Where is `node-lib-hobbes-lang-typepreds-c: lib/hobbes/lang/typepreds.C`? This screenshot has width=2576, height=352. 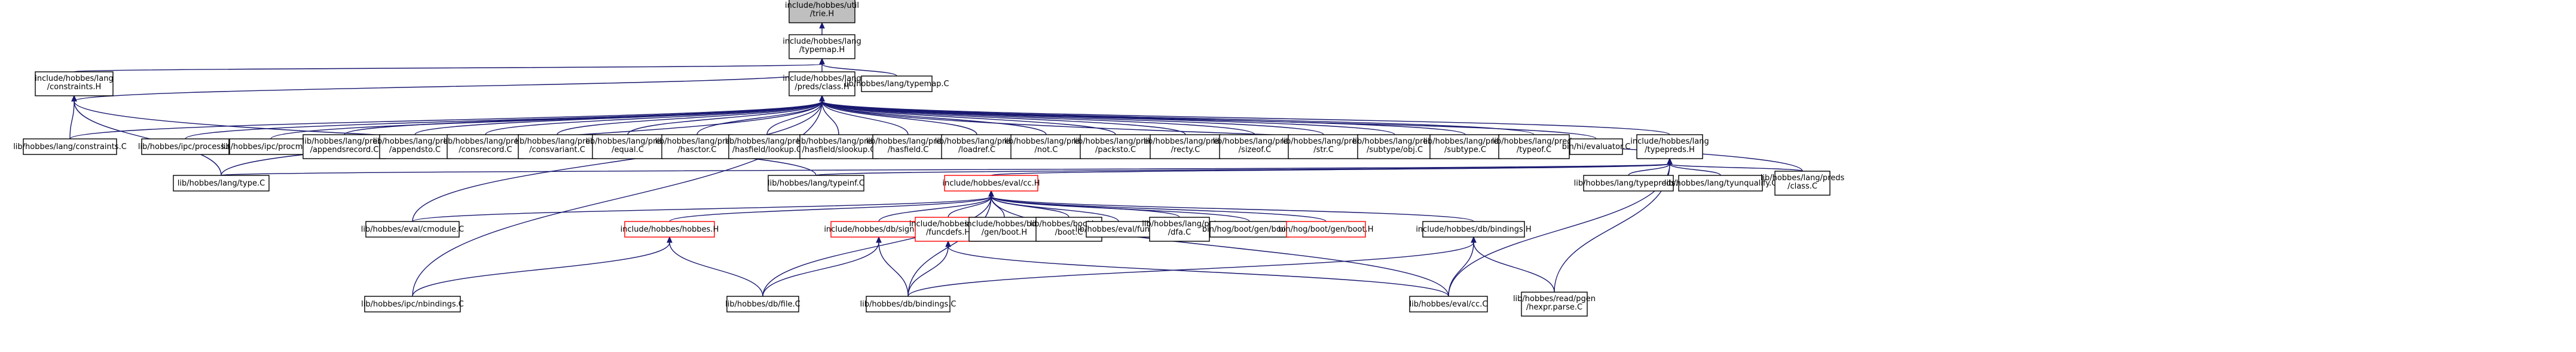
node-lib-hobbes-lang-typepreds-c: lib/hobbes/lang/typepreds.C is located at coordinates (1628, 183).